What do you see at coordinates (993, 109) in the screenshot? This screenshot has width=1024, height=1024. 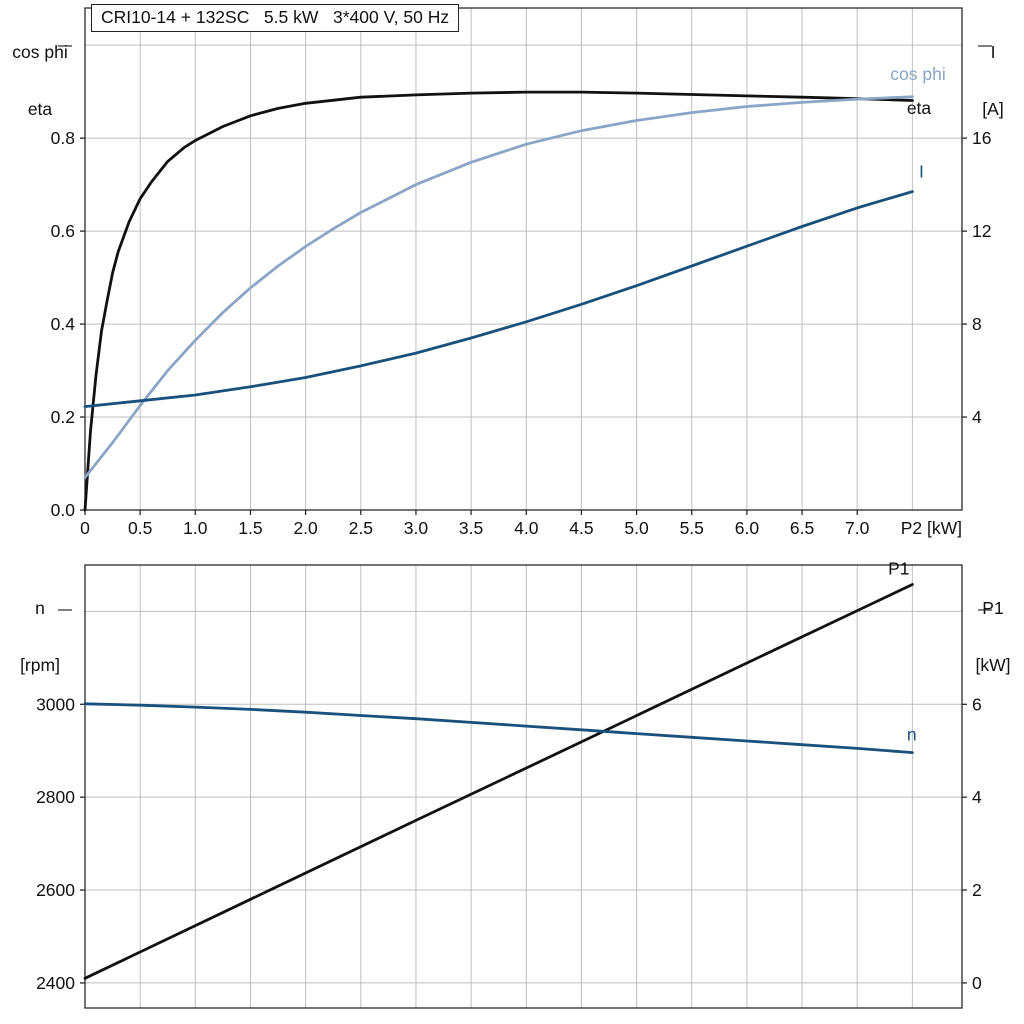 I see `axis-label-current-unit: [A]` at bounding box center [993, 109].